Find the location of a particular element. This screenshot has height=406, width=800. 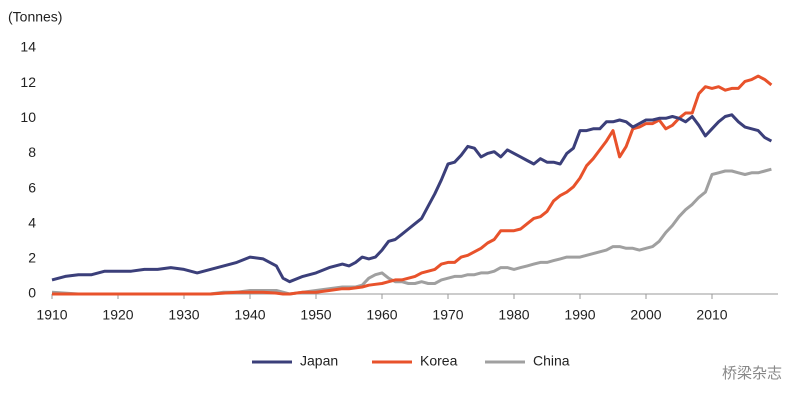

watermark: 桥梁杂志 is located at coordinates (752, 373).